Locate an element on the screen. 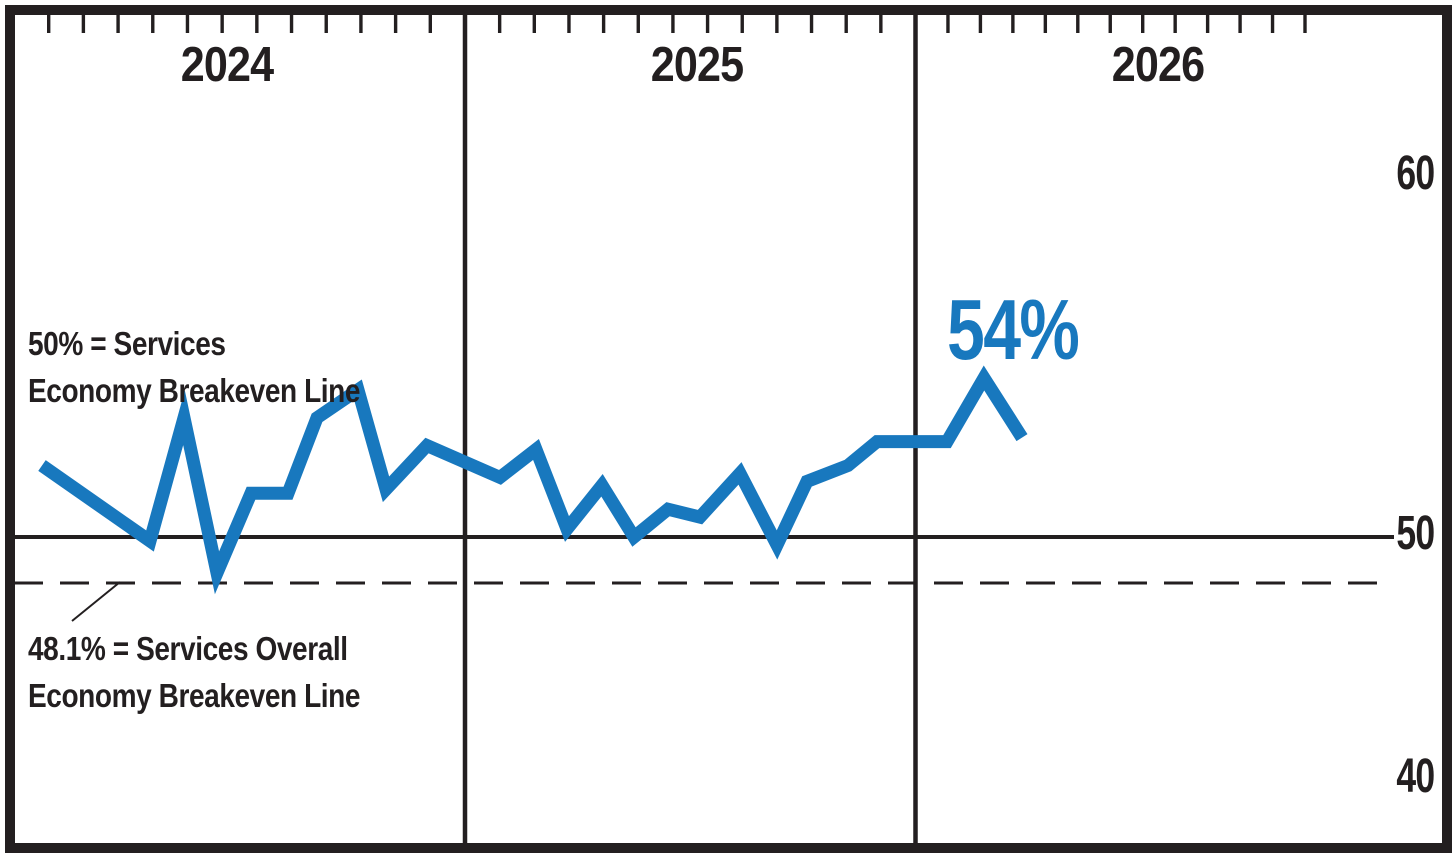 The width and height of the screenshot is (1456, 862). y-axis-label-50-text: 50 is located at coordinates (1415, 533).